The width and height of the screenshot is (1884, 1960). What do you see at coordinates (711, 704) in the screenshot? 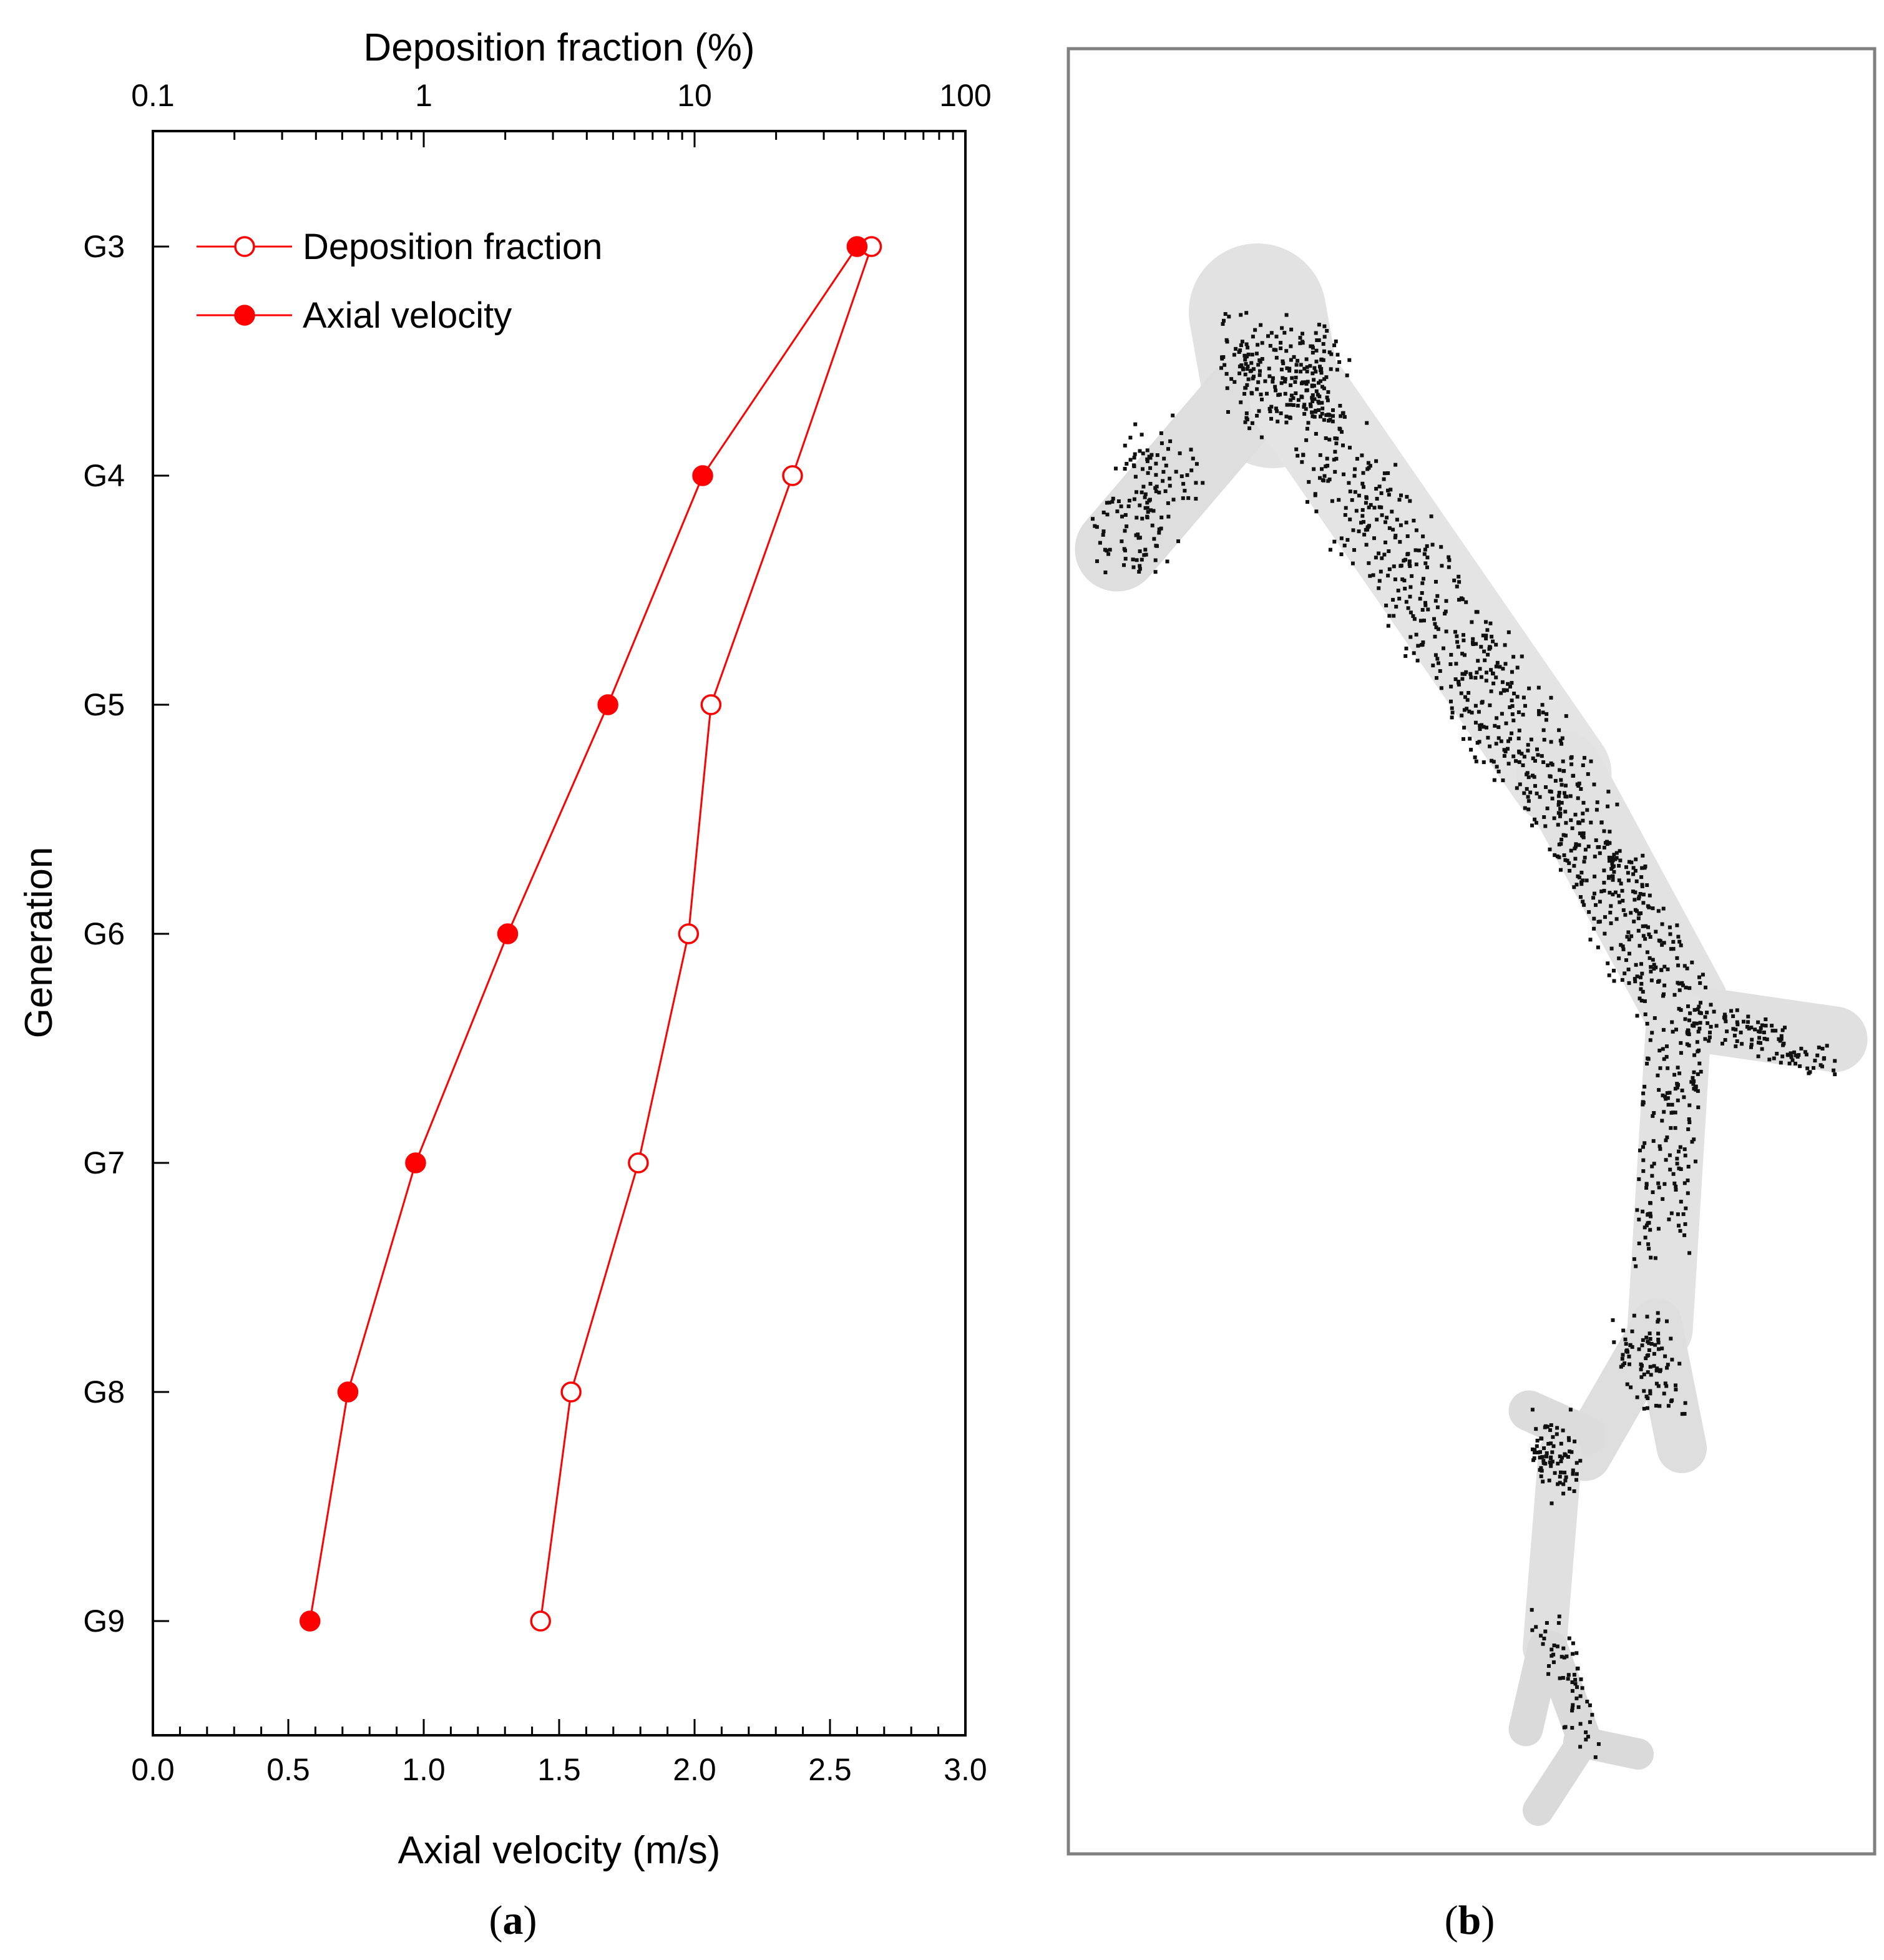
I see `data-point-deposition-fraction` at bounding box center [711, 704].